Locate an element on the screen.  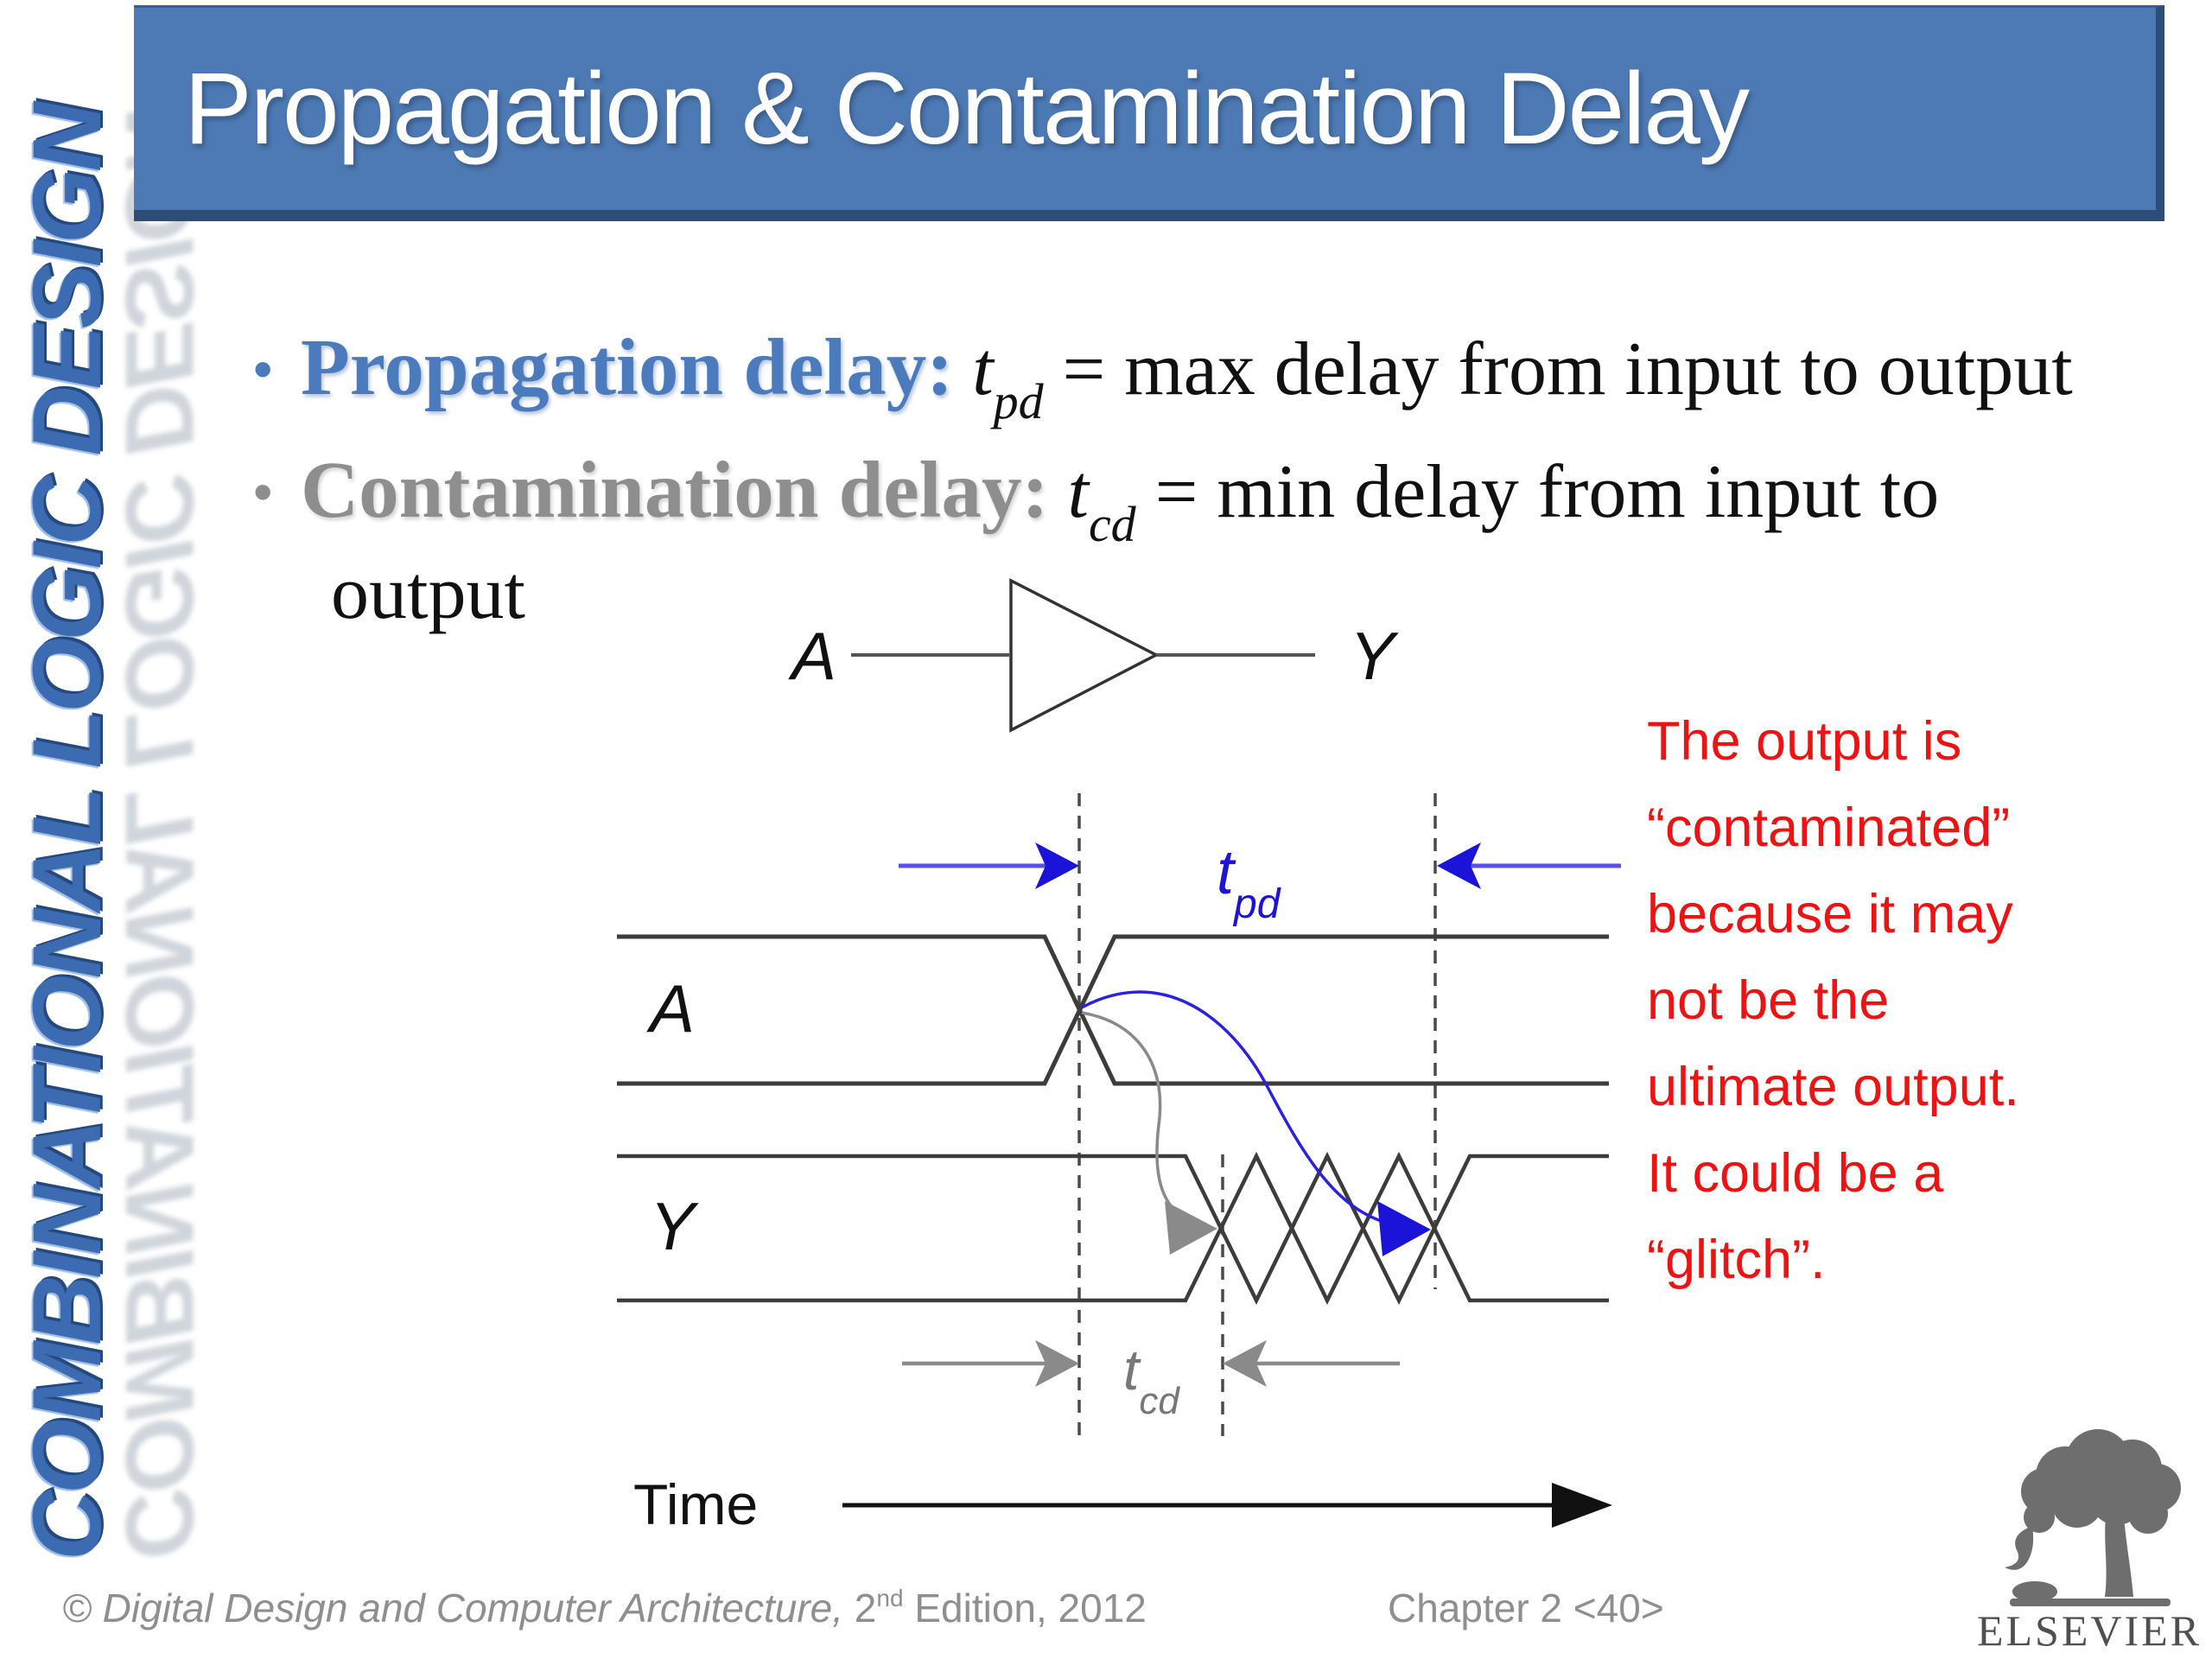
bullet-2-label: Contamination delay: is located at coordinates (675, 490).